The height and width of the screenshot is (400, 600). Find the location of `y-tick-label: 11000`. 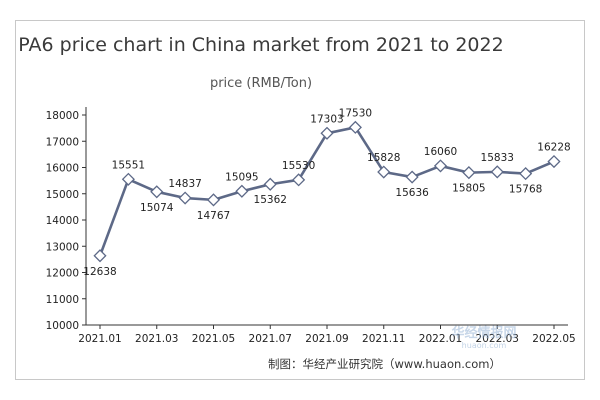

y-tick-label: 11000 is located at coordinates (62, 300).